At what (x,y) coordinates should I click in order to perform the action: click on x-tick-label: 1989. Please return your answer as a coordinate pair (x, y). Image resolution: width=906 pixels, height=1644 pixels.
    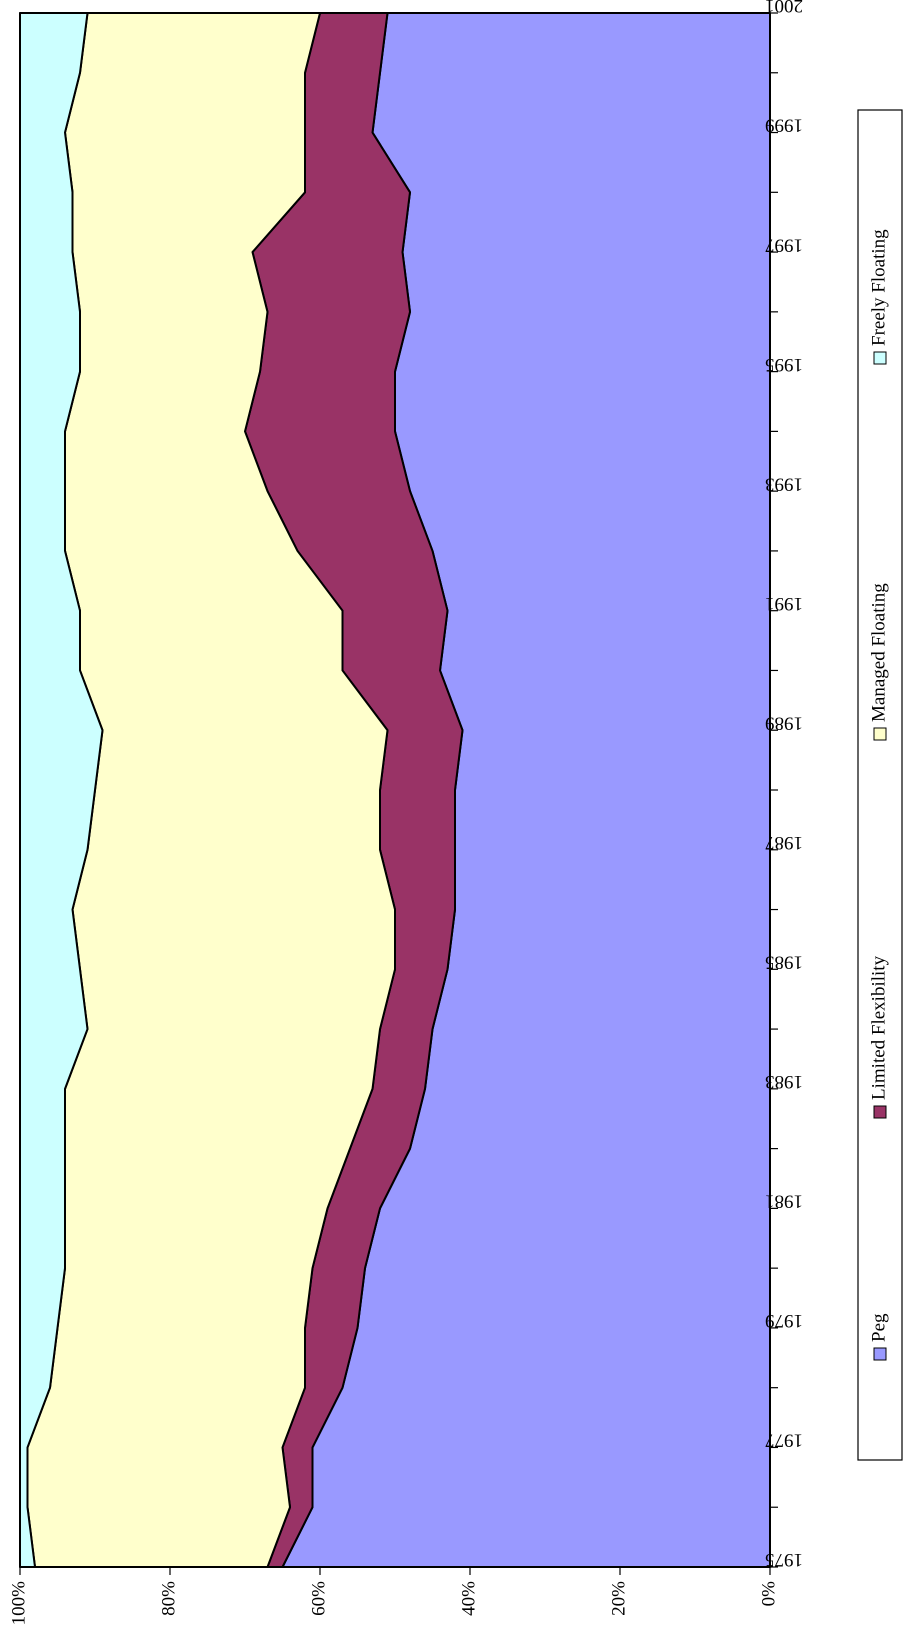
    Looking at the image, I should click on (784, 722).